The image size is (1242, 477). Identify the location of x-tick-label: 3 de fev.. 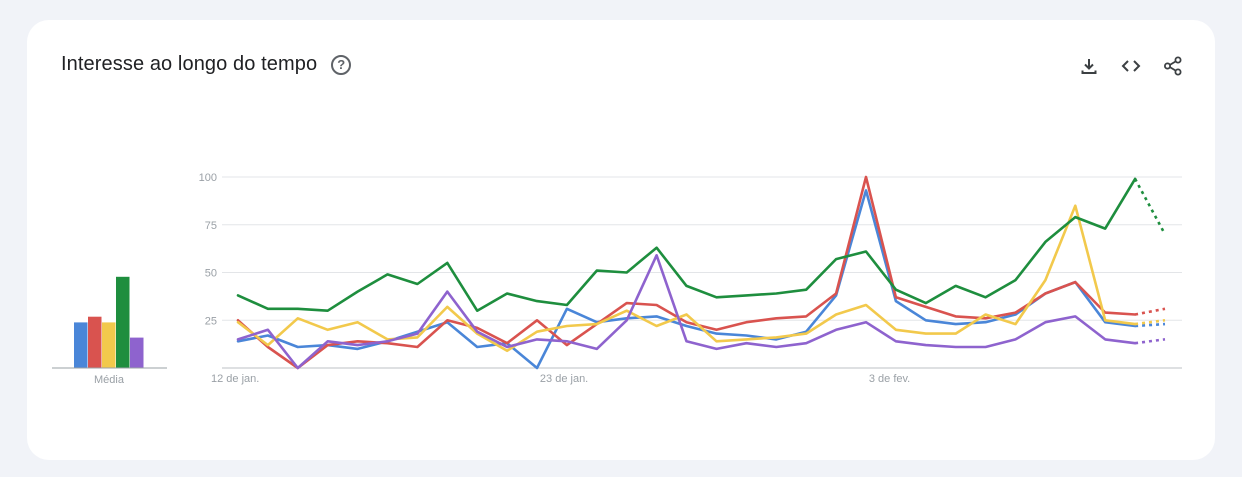
(889, 379).